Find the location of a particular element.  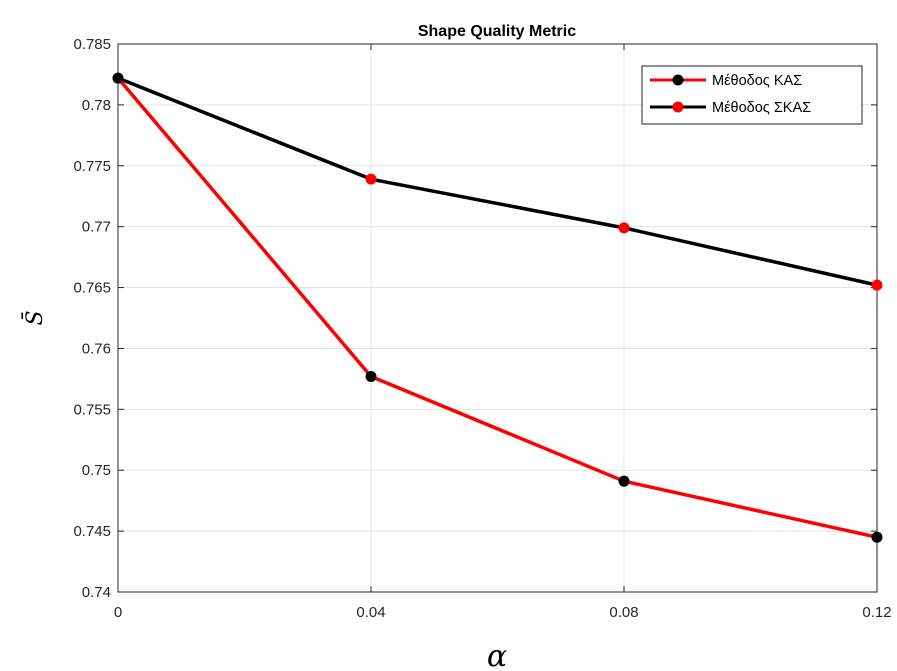

legend-marker-skas is located at coordinates (678, 107).